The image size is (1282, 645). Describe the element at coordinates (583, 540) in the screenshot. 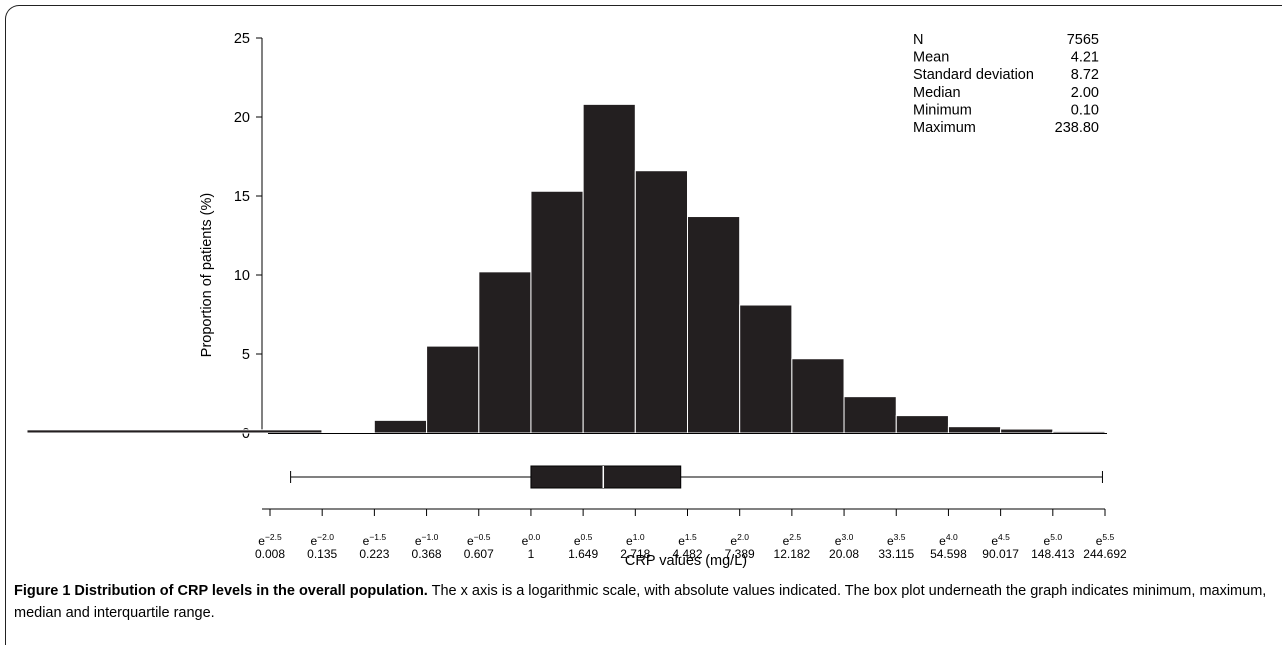

I see `x-tick-exp-label: e0.5` at that location.